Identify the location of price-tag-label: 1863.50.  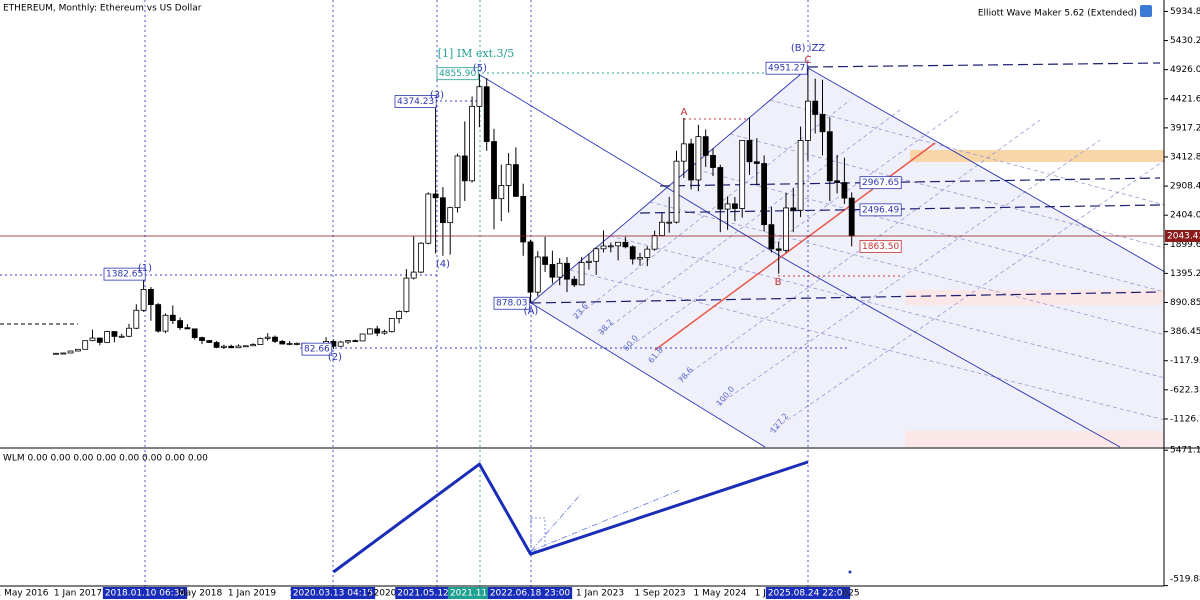
(880, 247).